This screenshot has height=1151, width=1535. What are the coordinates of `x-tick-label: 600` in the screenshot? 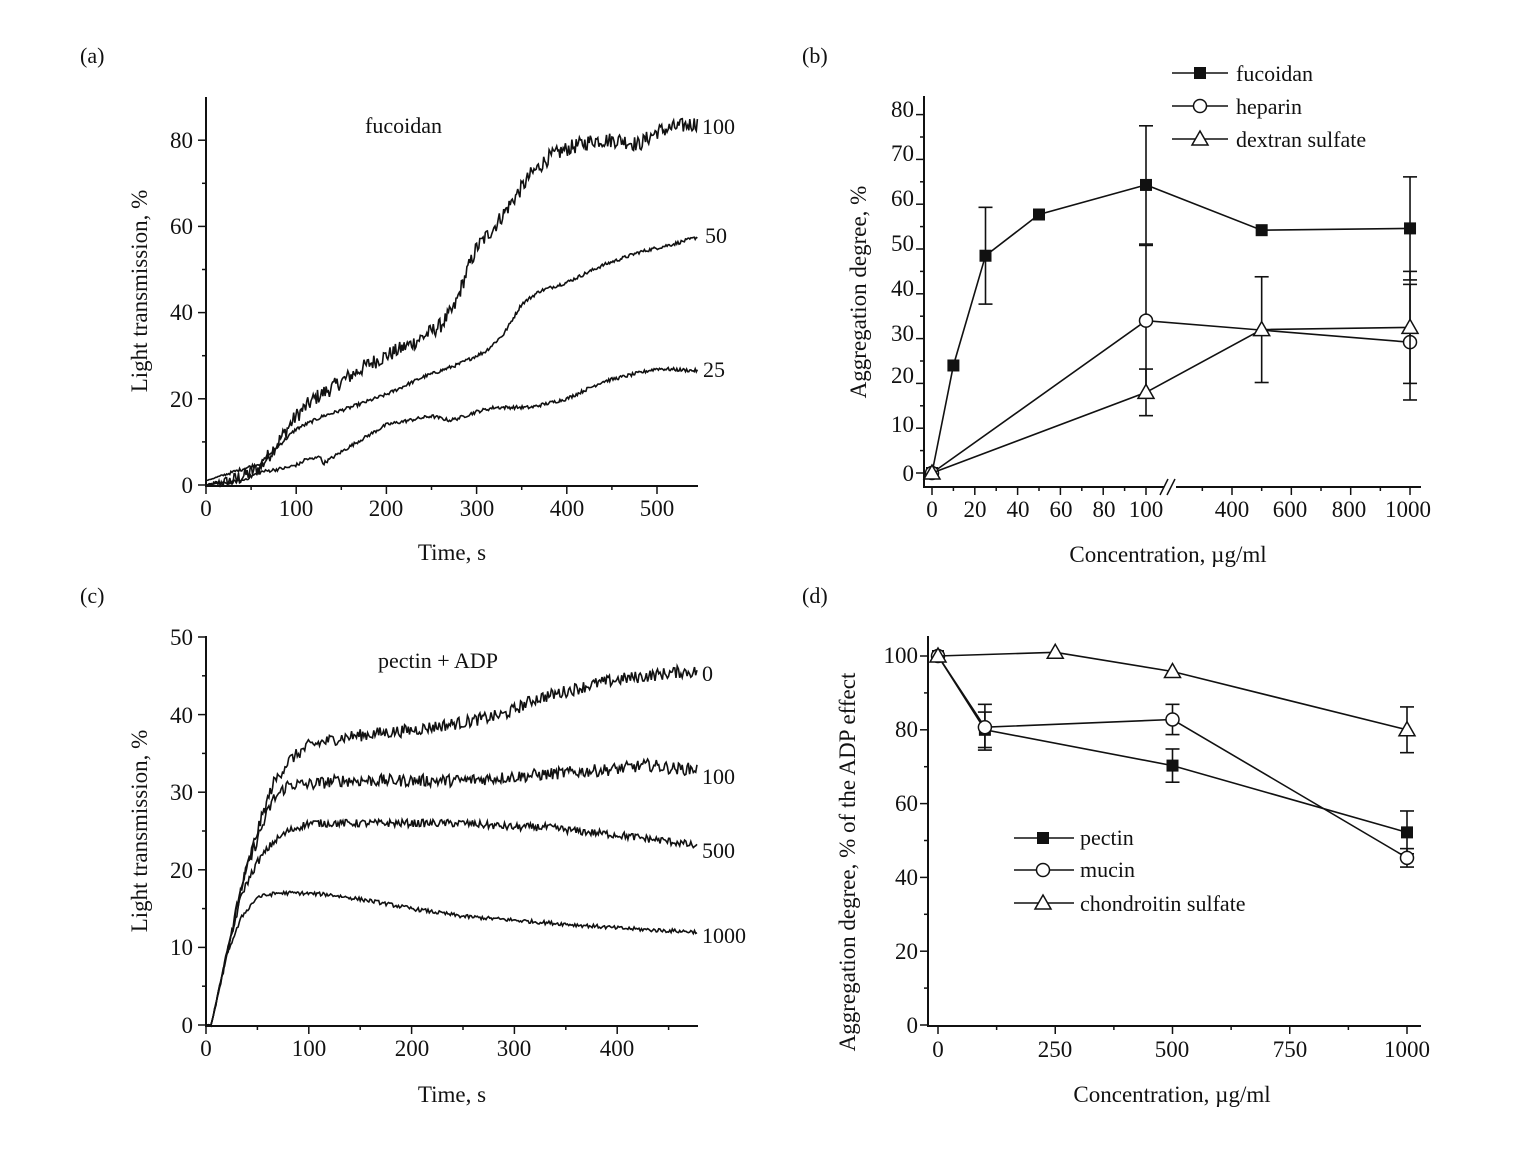 It's located at (1290, 509).